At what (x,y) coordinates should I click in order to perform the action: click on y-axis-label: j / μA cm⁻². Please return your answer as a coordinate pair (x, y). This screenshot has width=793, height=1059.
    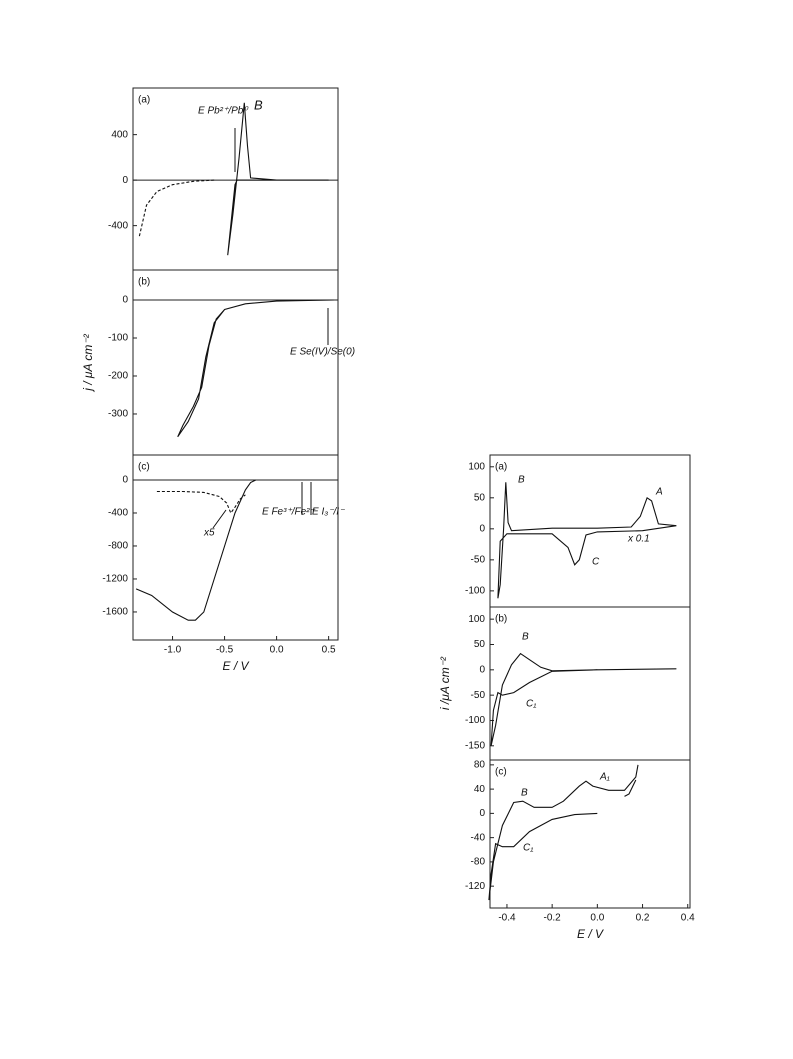
    Looking at the image, I should click on (88, 362).